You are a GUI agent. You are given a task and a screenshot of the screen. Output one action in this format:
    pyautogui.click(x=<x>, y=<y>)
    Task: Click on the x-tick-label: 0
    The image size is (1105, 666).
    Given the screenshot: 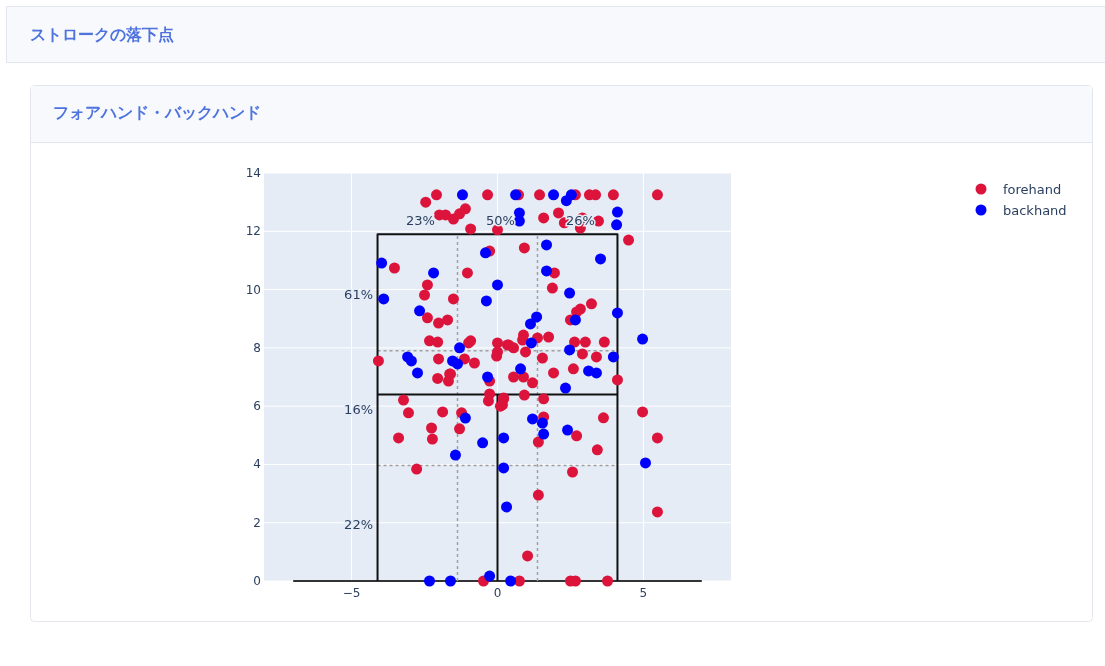 What is the action you would take?
    pyautogui.click(x=497, y=593)
    